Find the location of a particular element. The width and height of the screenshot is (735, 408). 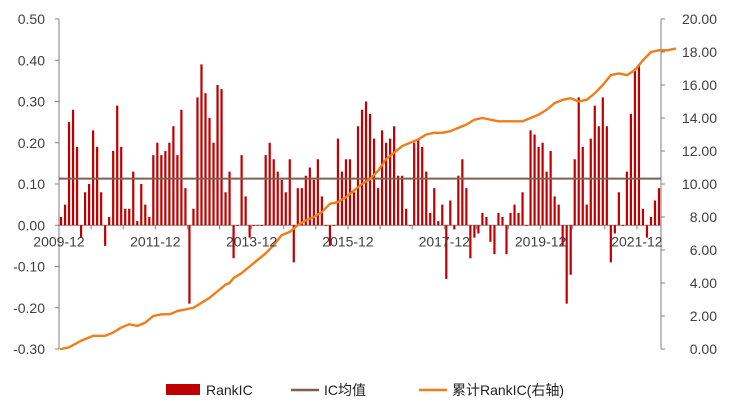

x-tick-label: 2009-12 is located at coordinates (59, 241).